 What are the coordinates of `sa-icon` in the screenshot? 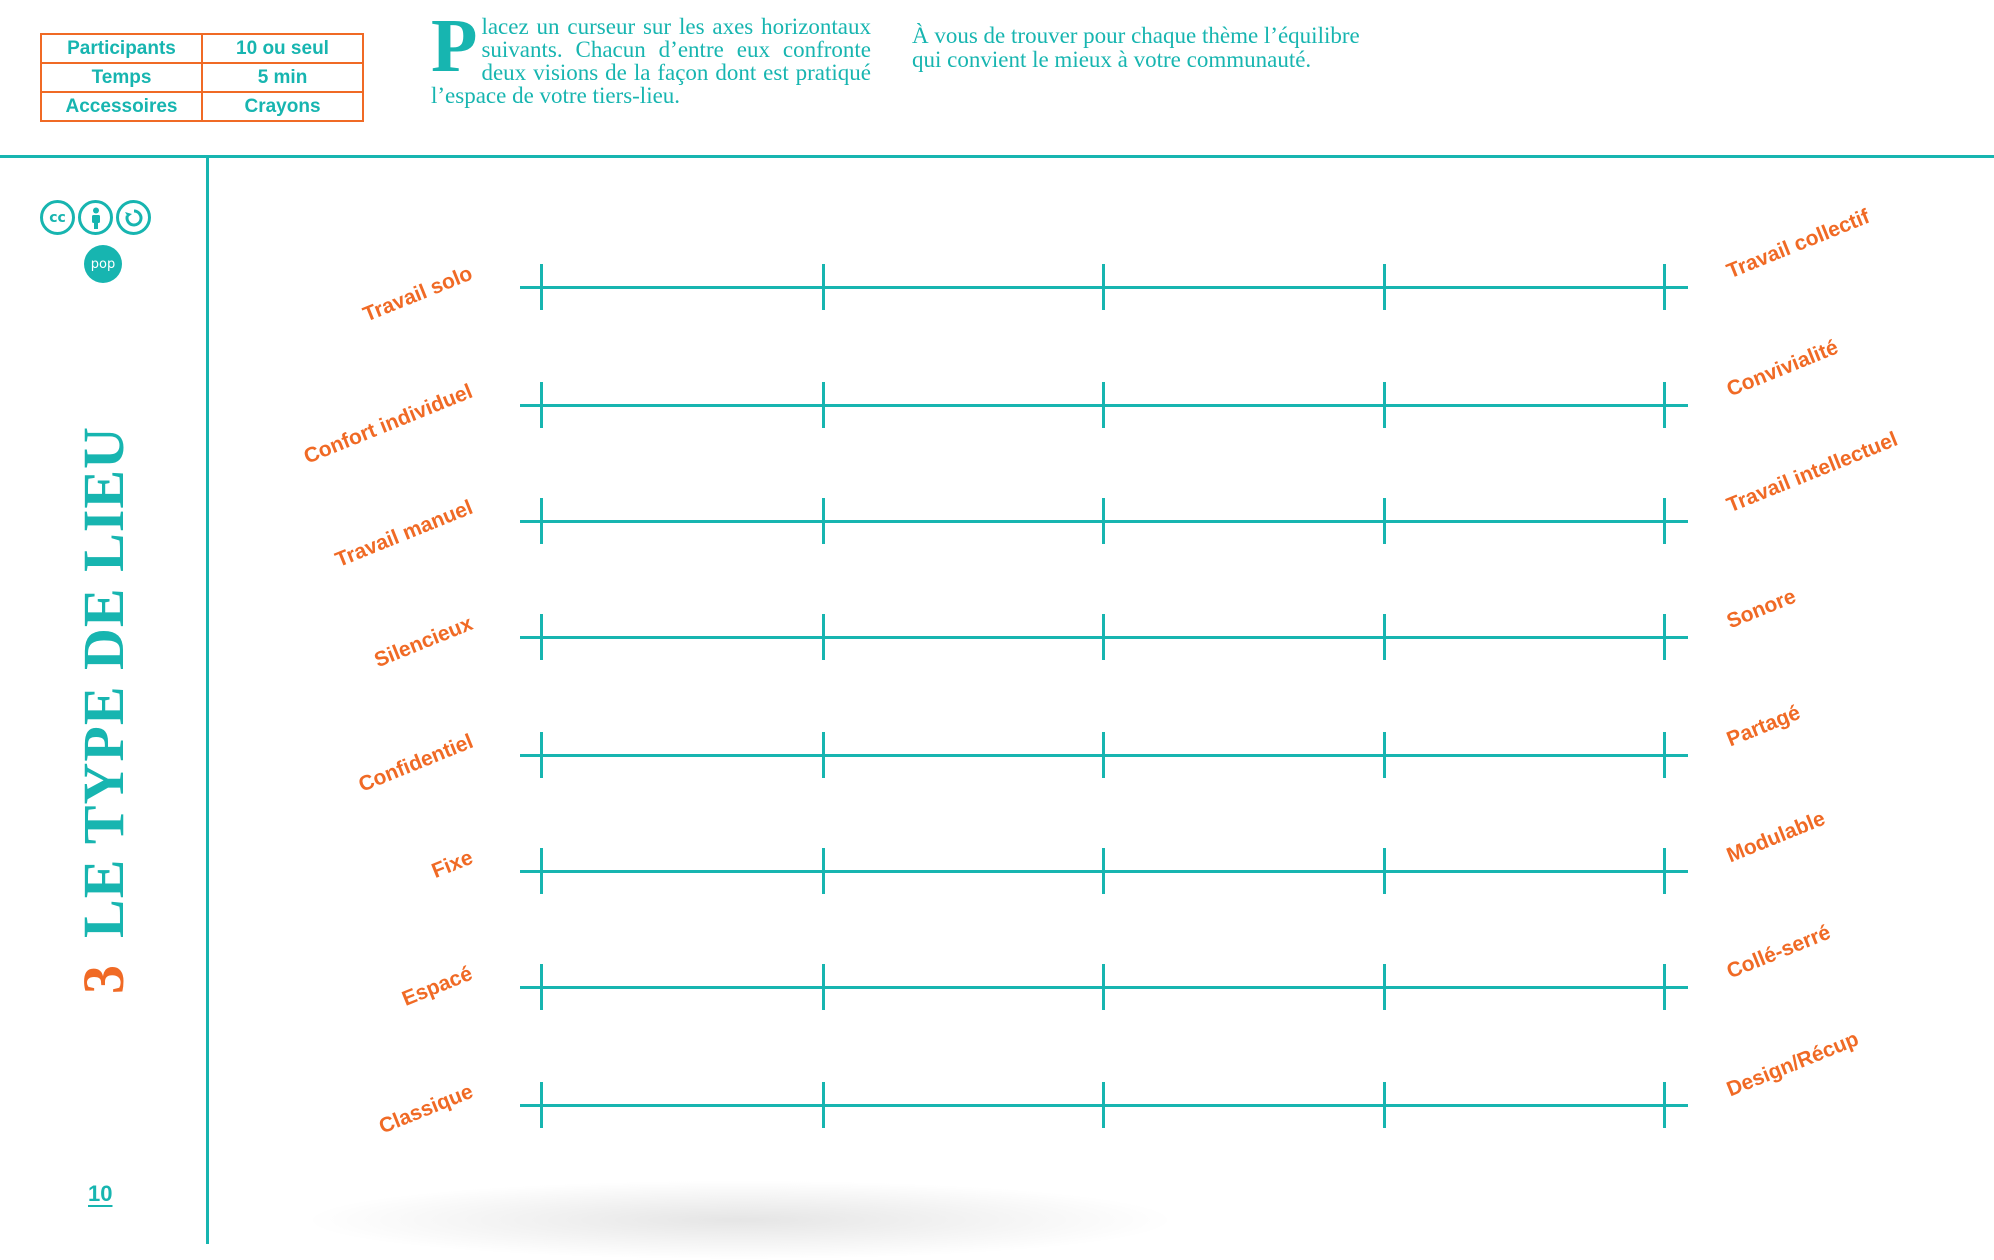 It's located at (133, 217).